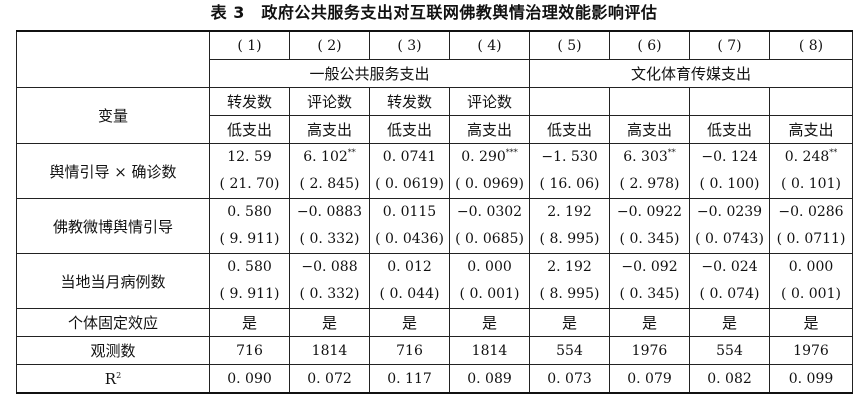 This screenshot has height=407, width=868. What do you see at coordinates (729, 239) in the screenshot?
I see `std-error: ( 0. 0743)` at bounding box center [729, 239].